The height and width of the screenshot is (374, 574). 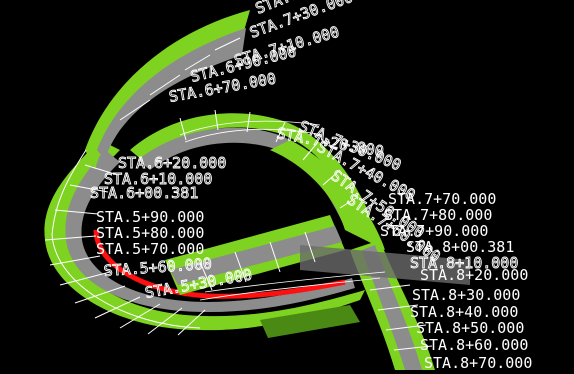 I want to click on connector-lane, so click(x=256, y=255).